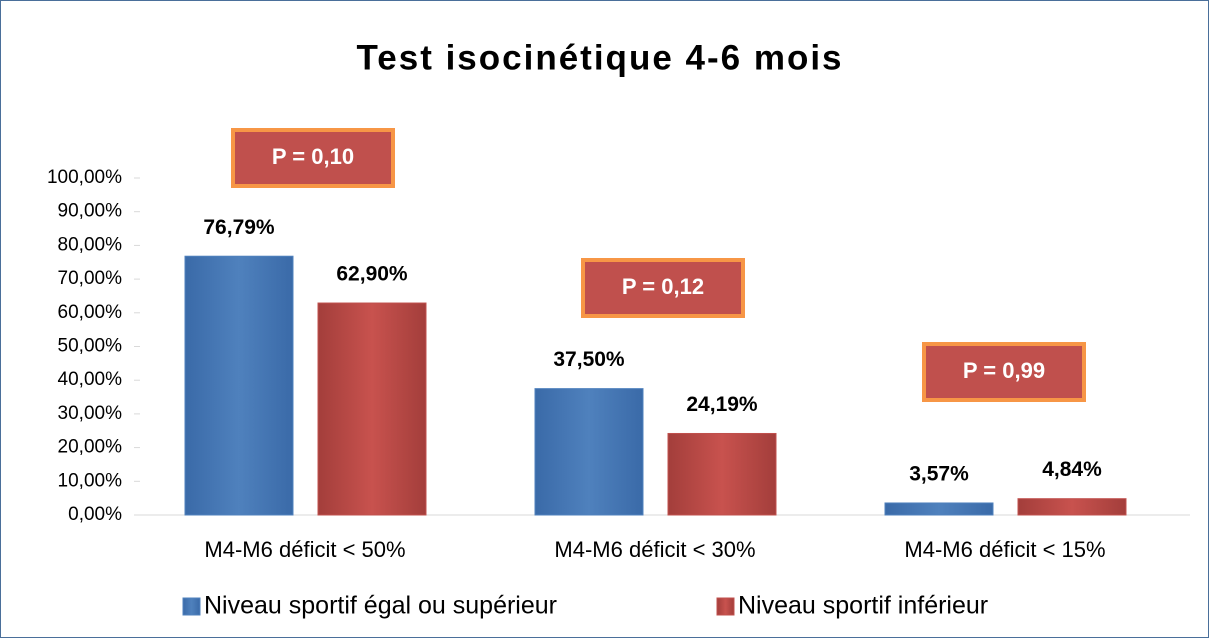  Describe the element at coordinates (939, 474) in the screenshot. I see `value-label: 3,57%` at that location.